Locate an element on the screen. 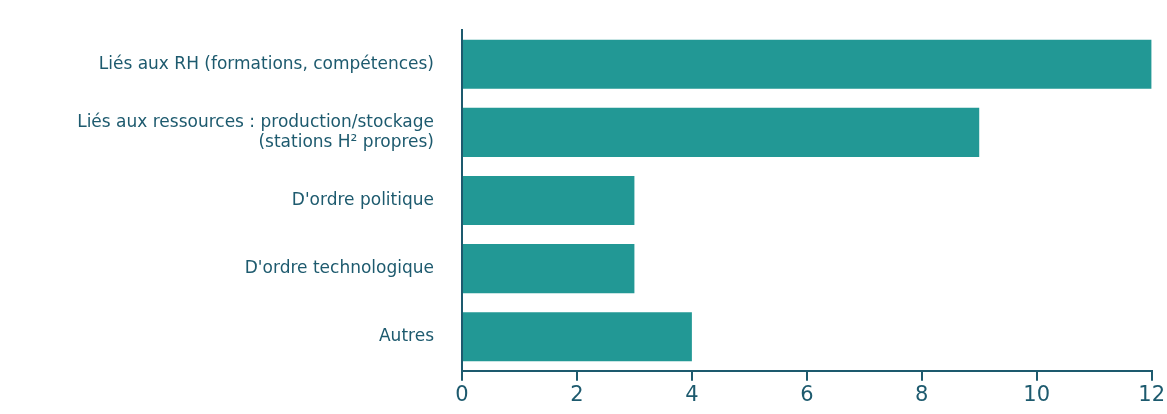 Image resolution: width=1167 pixels, height=414 pixels. x-tick-label: 0 is located at coordinates (462, 393).